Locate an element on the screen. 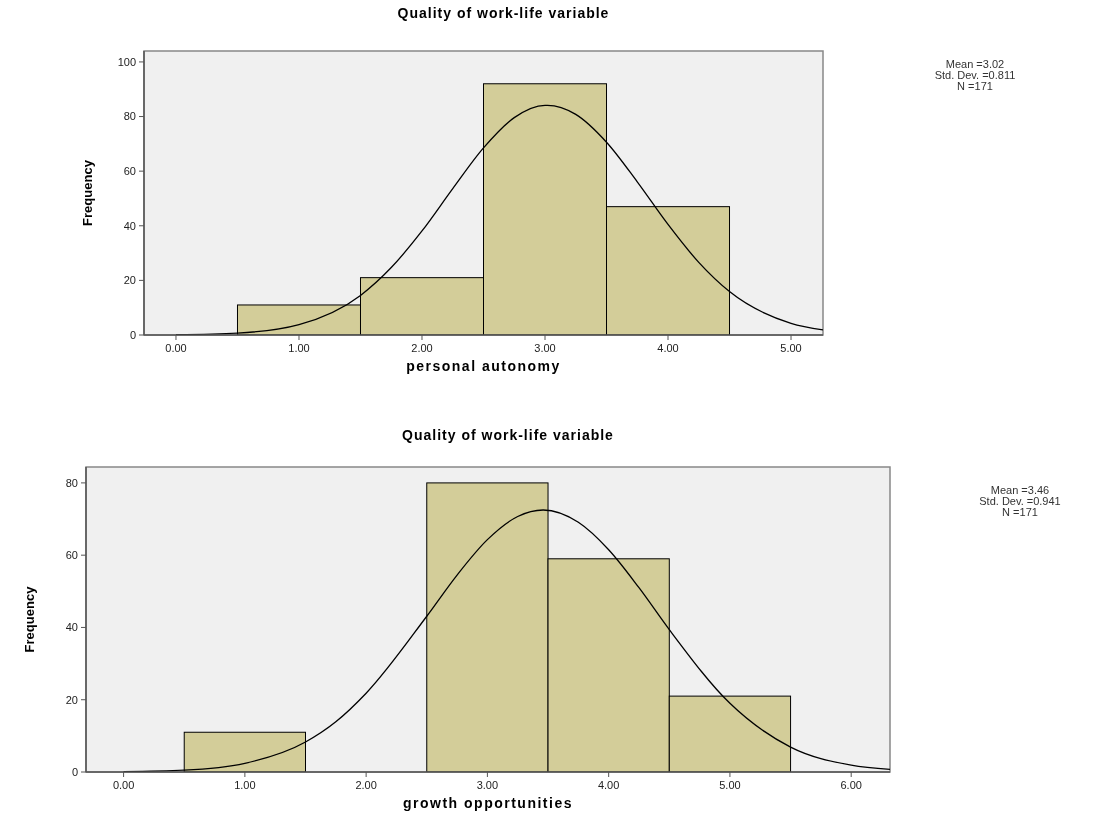 This screenshot has height=814, width=1116. x-tick-label: 6.00 is located at coordinates (851, 785).